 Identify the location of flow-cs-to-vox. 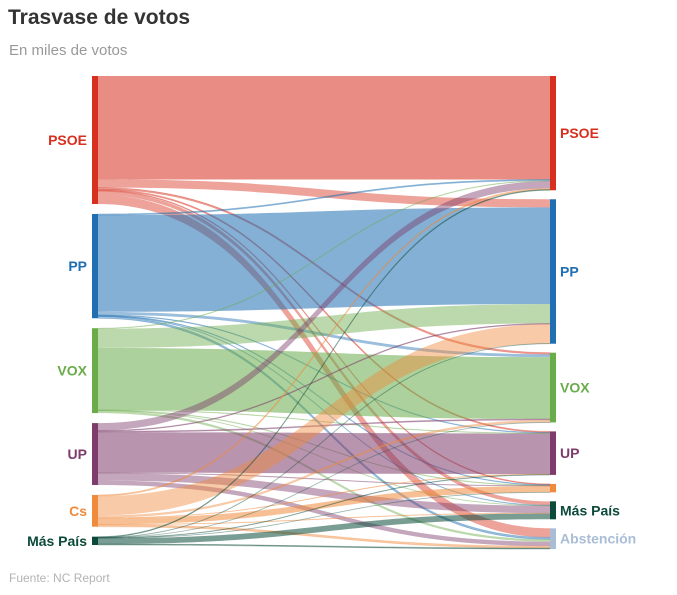
(324, 468).